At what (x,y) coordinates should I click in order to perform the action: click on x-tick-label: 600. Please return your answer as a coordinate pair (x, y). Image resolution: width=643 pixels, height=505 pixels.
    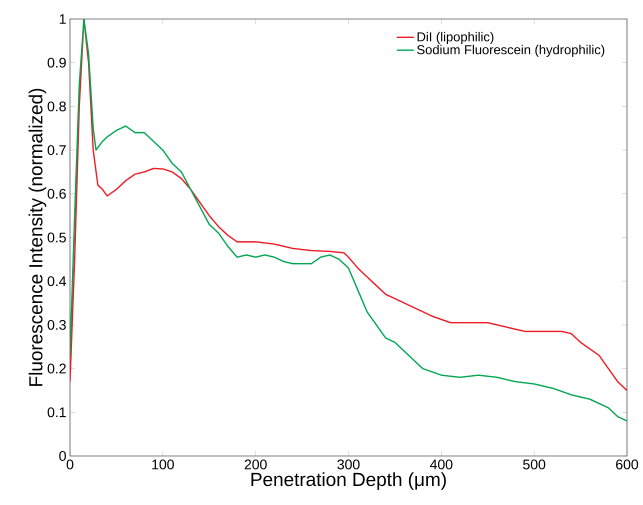
    Looking at the image, I should click on (627, 465).